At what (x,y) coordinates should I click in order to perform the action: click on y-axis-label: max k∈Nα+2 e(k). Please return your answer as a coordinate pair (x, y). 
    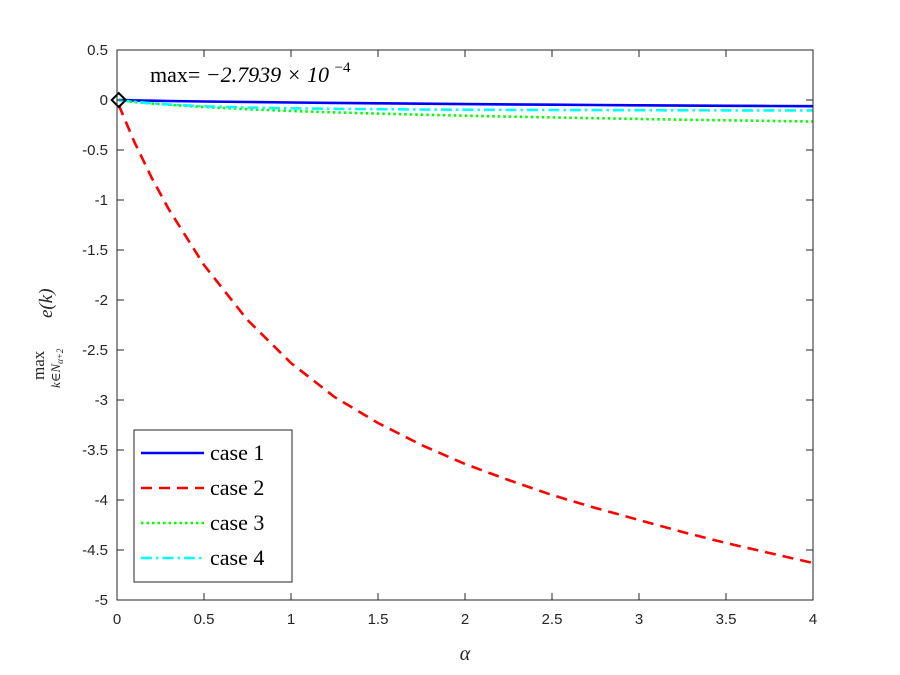
    Looking at the image, I should click on (47, 338).